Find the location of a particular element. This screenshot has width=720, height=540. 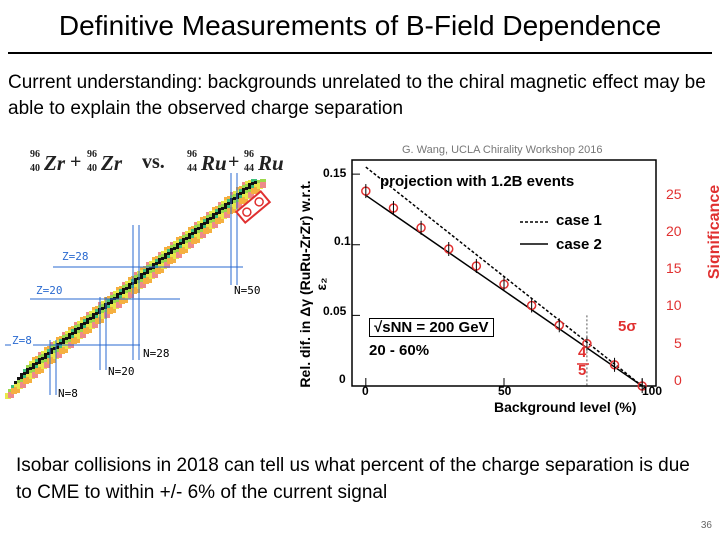

fraction-denominator: 5 is located at coordinates (582, 370).